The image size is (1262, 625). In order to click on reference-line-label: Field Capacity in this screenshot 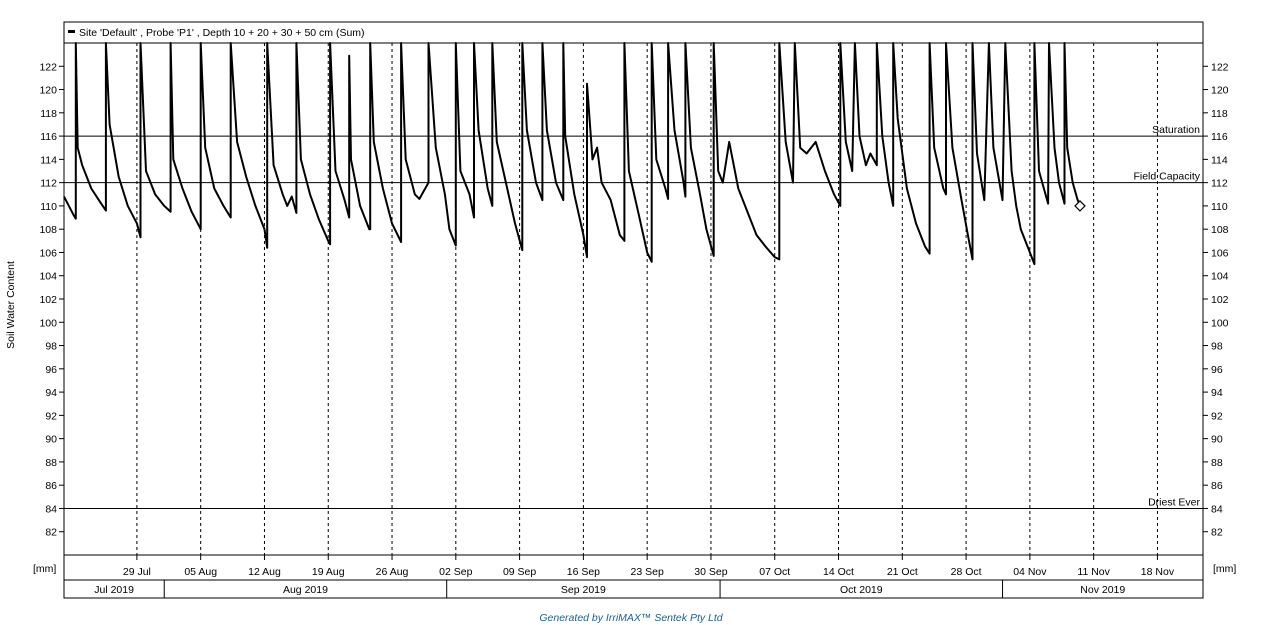, I will do `click(1166, 177)`.